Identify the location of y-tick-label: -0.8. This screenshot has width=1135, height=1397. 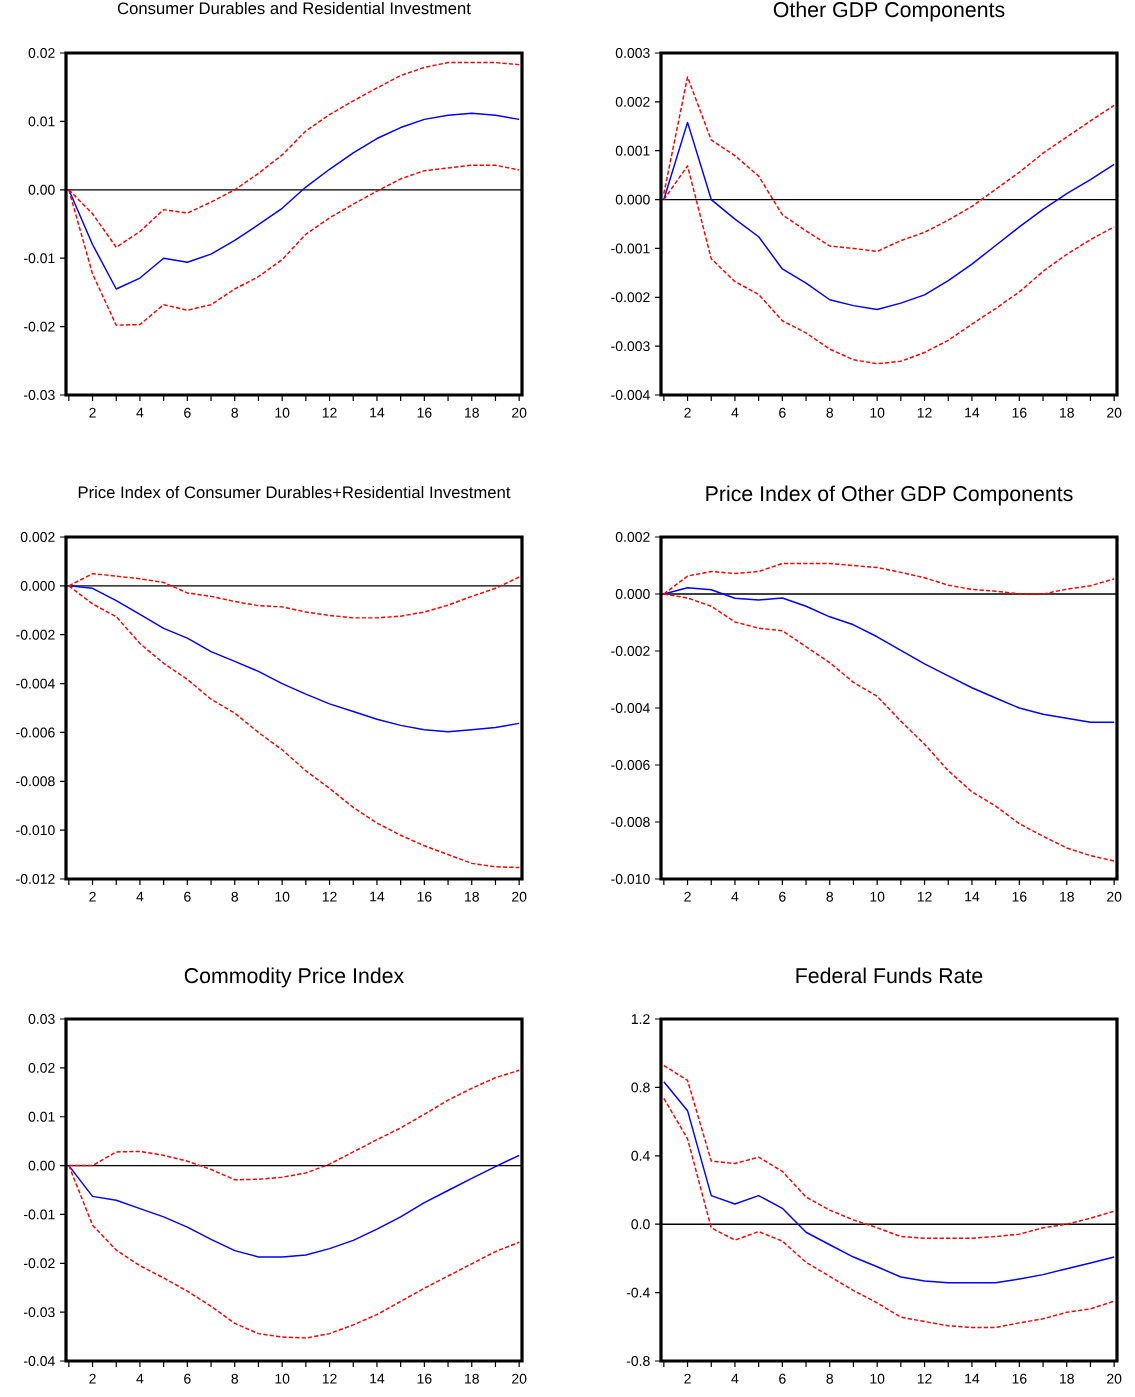
(638, 1361).